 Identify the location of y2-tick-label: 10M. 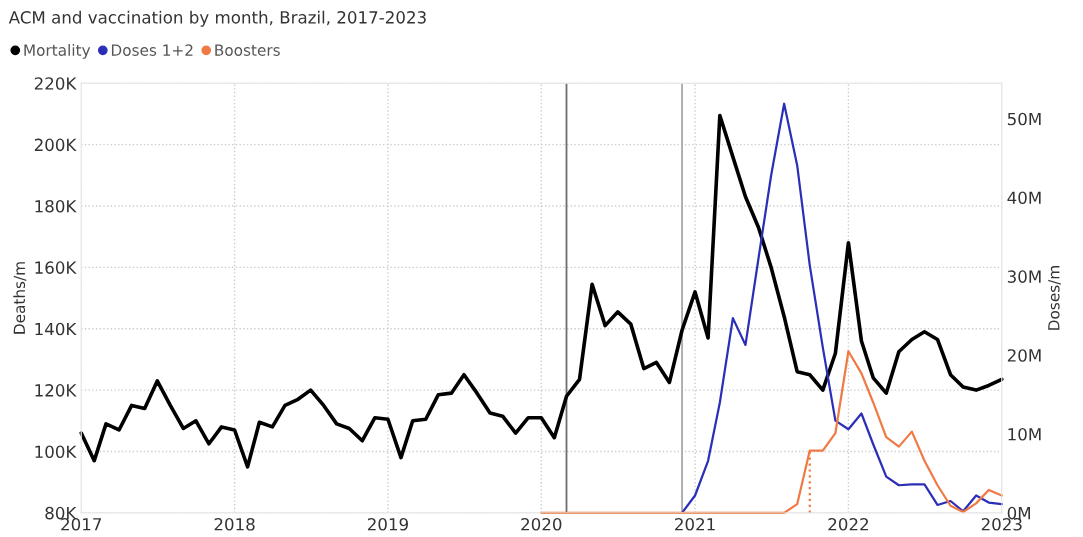
(1024, 434).